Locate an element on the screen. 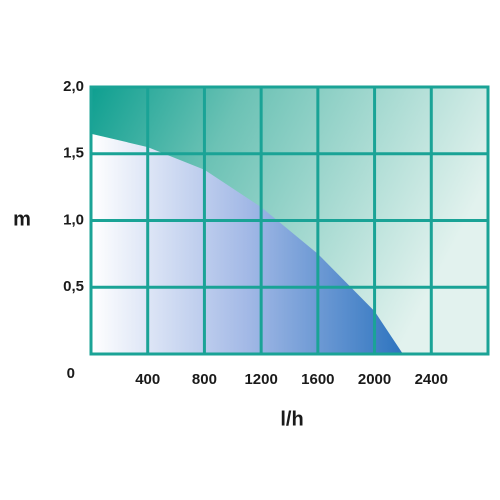 The height and width of the screenshot is (500, 500). y-tick-label: 1,0 is located at coordinates (73, 219).